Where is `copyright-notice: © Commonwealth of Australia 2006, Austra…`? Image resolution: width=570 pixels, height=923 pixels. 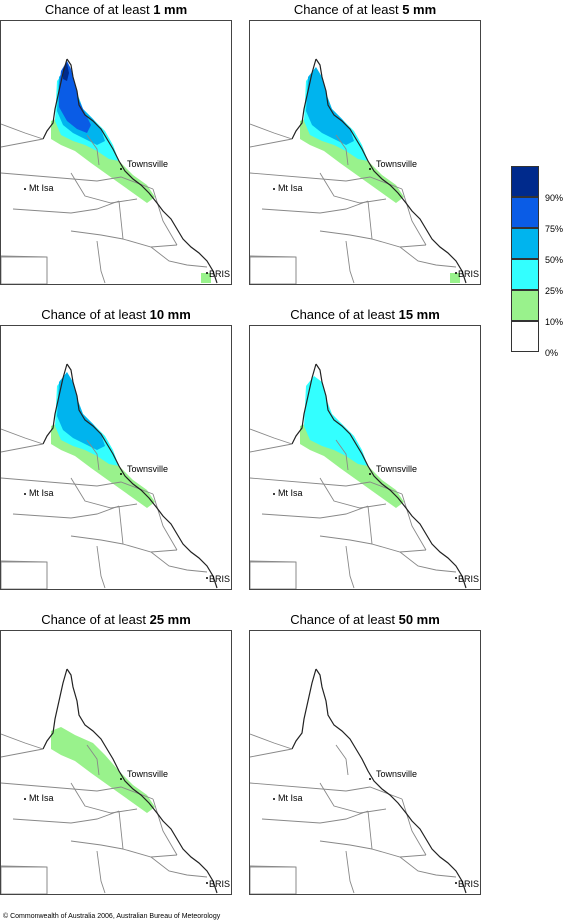 copyright-notice: © Commonwealth of Australia 2006, Austra… is located at coordinates (112, 916).